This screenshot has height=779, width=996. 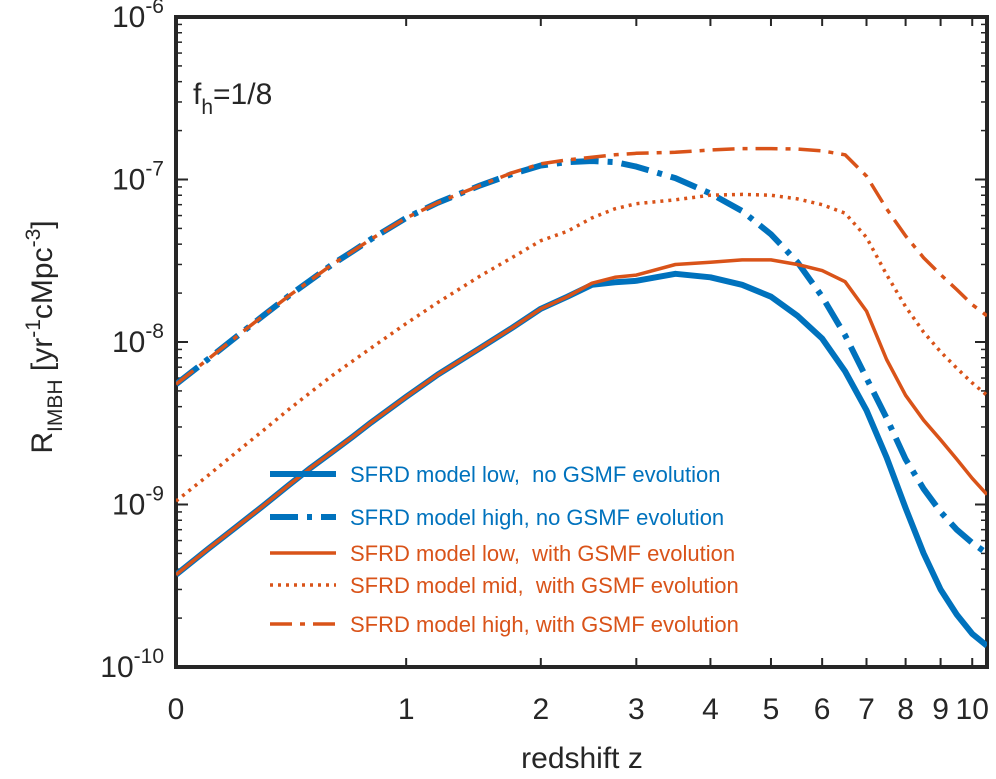 What do you see at coordinates (866, 709) in the screenshot?
I see `x-tick-label: 7` at bounding box center [866, 709].